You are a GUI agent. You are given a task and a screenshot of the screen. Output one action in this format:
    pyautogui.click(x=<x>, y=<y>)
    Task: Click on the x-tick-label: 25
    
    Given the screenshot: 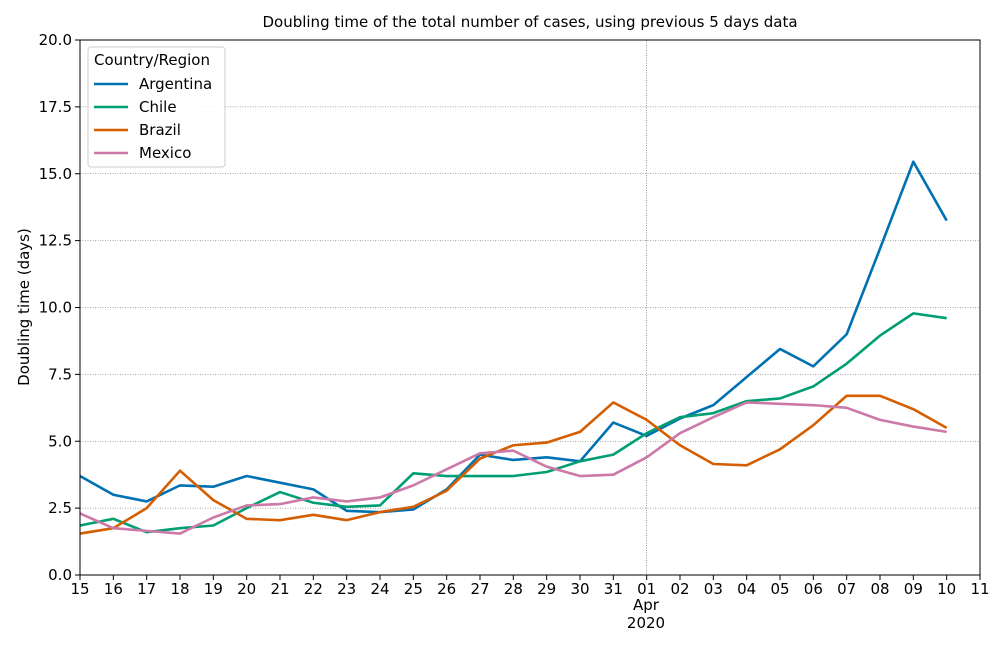 What is the action you would take?
    pyautogui.click(x=413, y=589)
    